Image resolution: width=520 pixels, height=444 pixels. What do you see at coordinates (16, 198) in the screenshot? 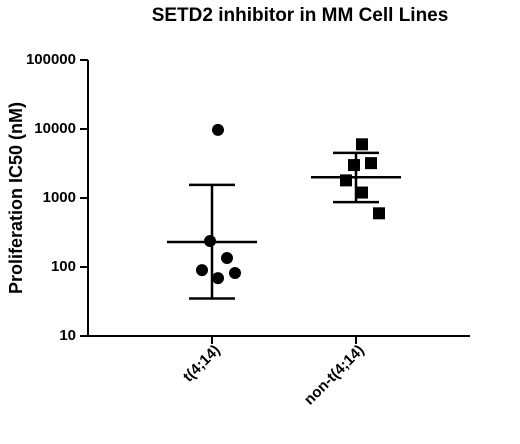
I see `y-axis-label: Proliferation IC50 (nM)` at bounding box center [16, 198].